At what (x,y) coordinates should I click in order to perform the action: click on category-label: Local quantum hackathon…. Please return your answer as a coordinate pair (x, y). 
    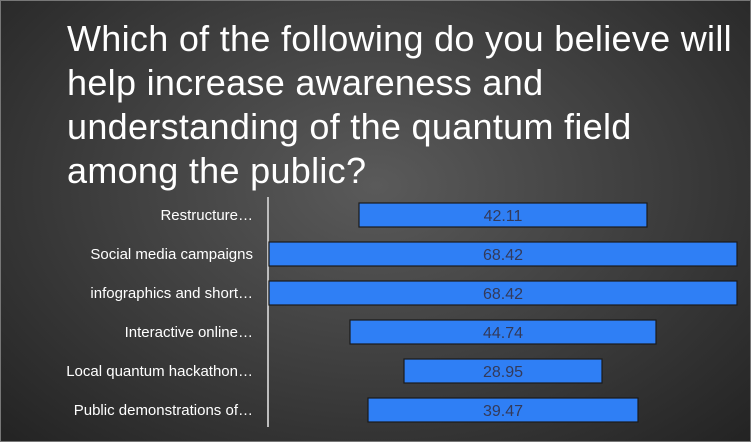
    Looking at the image, I should click on (159, 371).